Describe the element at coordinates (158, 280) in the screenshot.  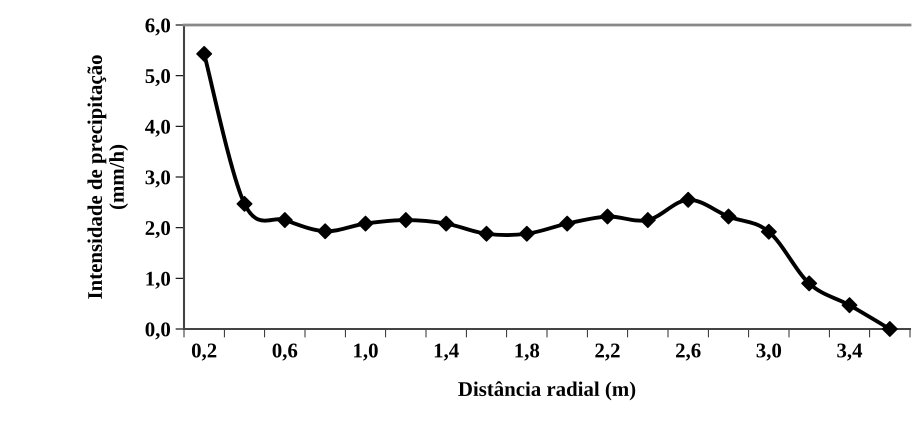
I see `y-tick-label: 1,0` at that location.